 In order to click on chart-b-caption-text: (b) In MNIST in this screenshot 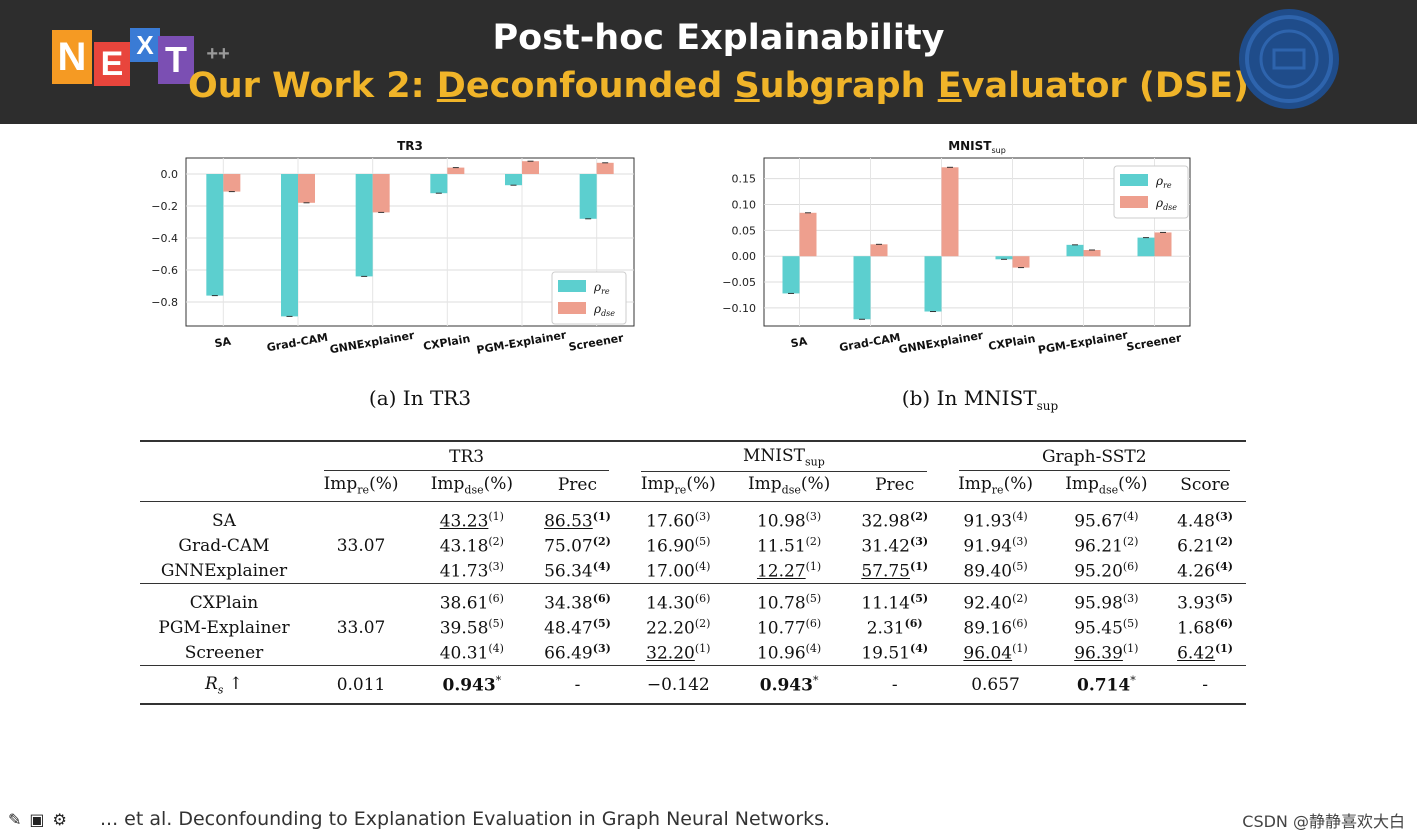, I will do `click(969, 398)`.